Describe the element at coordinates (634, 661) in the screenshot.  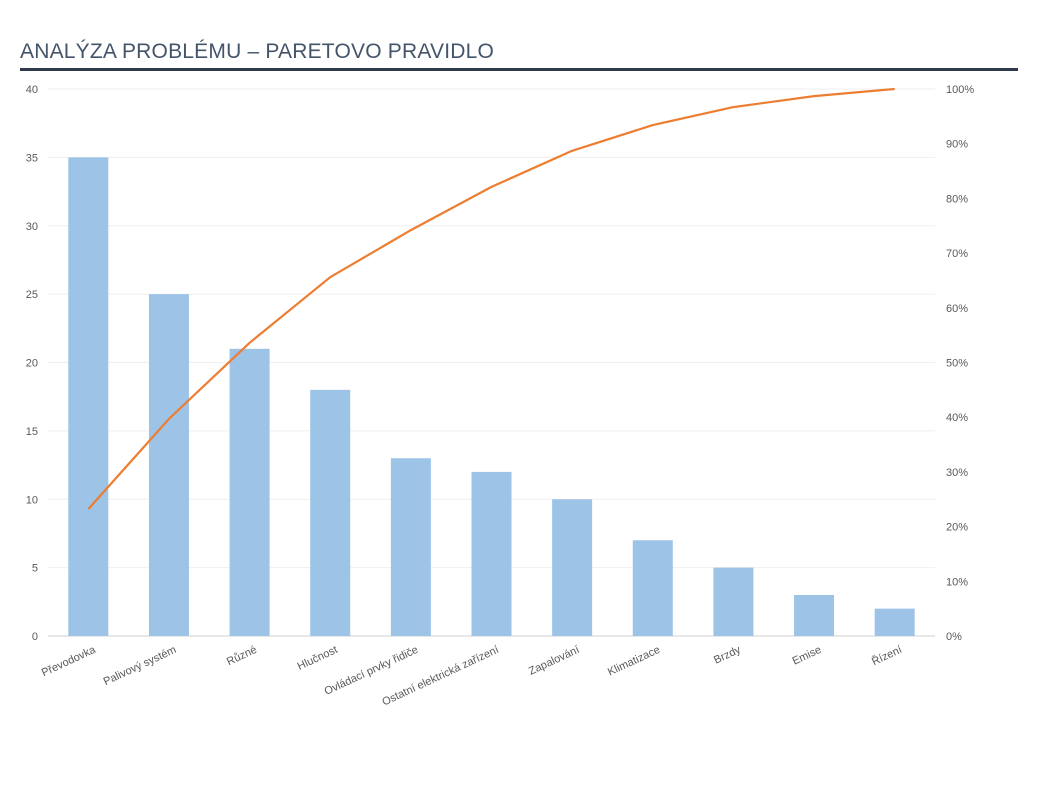
I see `x-tick-label: Klimatizace` at that location.